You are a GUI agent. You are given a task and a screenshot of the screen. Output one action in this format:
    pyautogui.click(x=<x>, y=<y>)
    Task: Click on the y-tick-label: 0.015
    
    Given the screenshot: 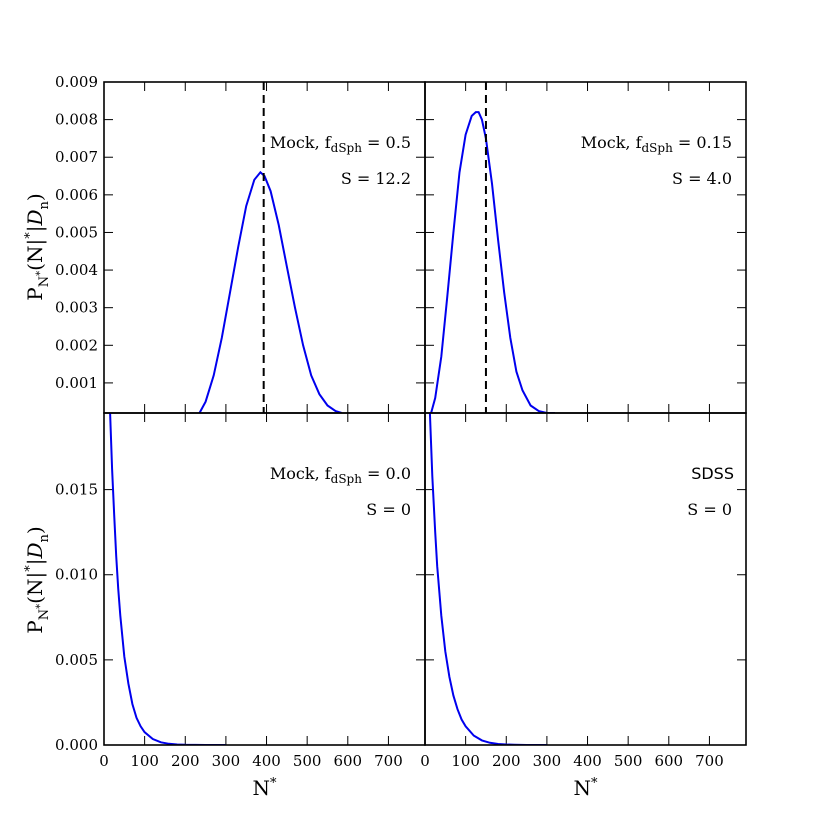 What is the action you would take?
    pyautogui.click(x=76, y=490)
    